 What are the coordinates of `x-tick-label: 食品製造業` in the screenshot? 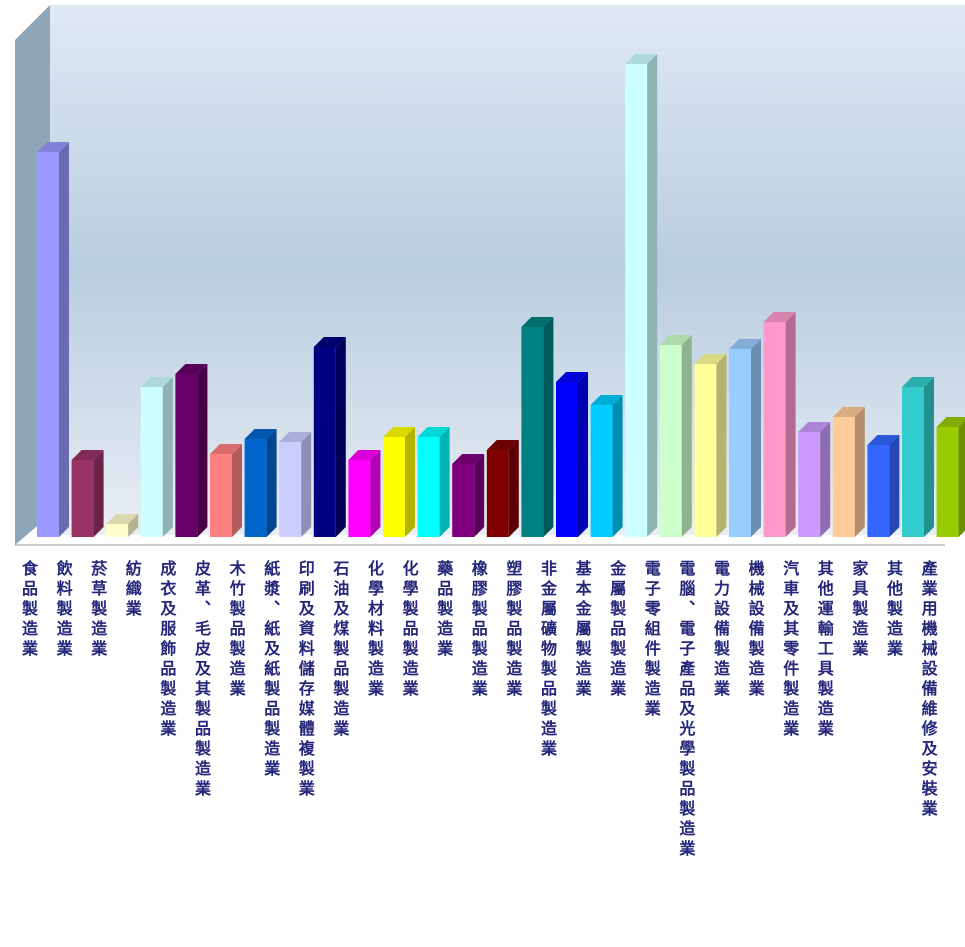 It's located at (28, 610).